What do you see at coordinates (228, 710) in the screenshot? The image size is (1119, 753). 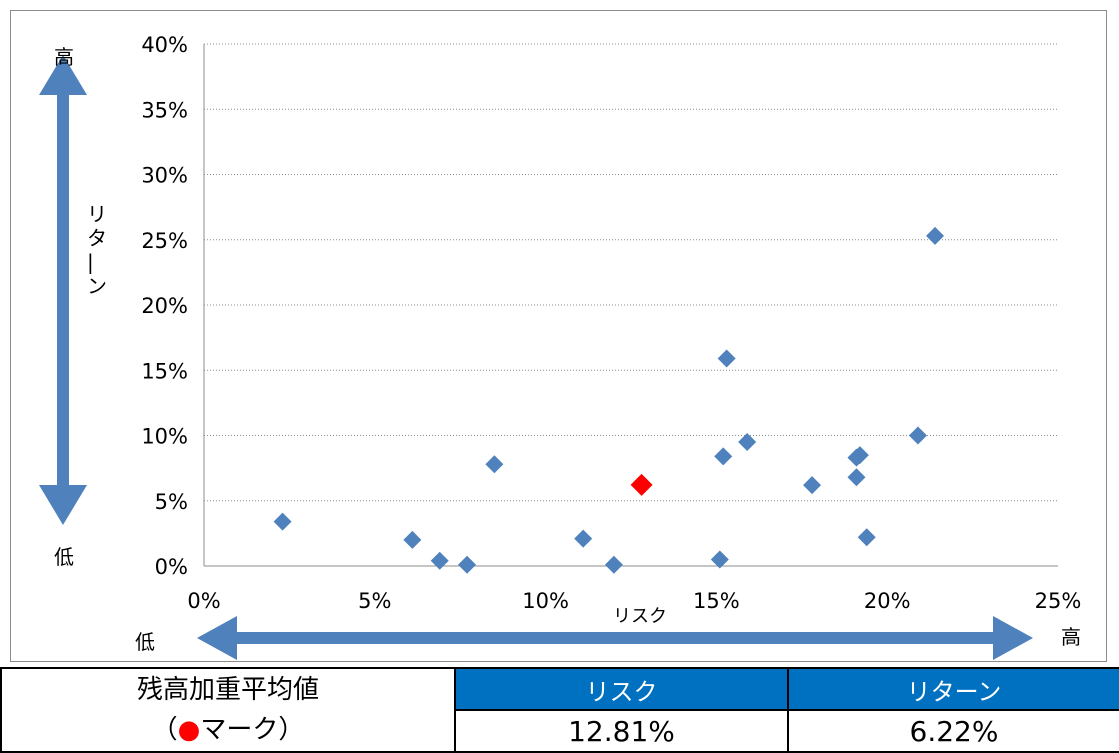 I see `weighted-average-label: 残高加重平均値 （●マーク）` at bounding box center [228, 710].